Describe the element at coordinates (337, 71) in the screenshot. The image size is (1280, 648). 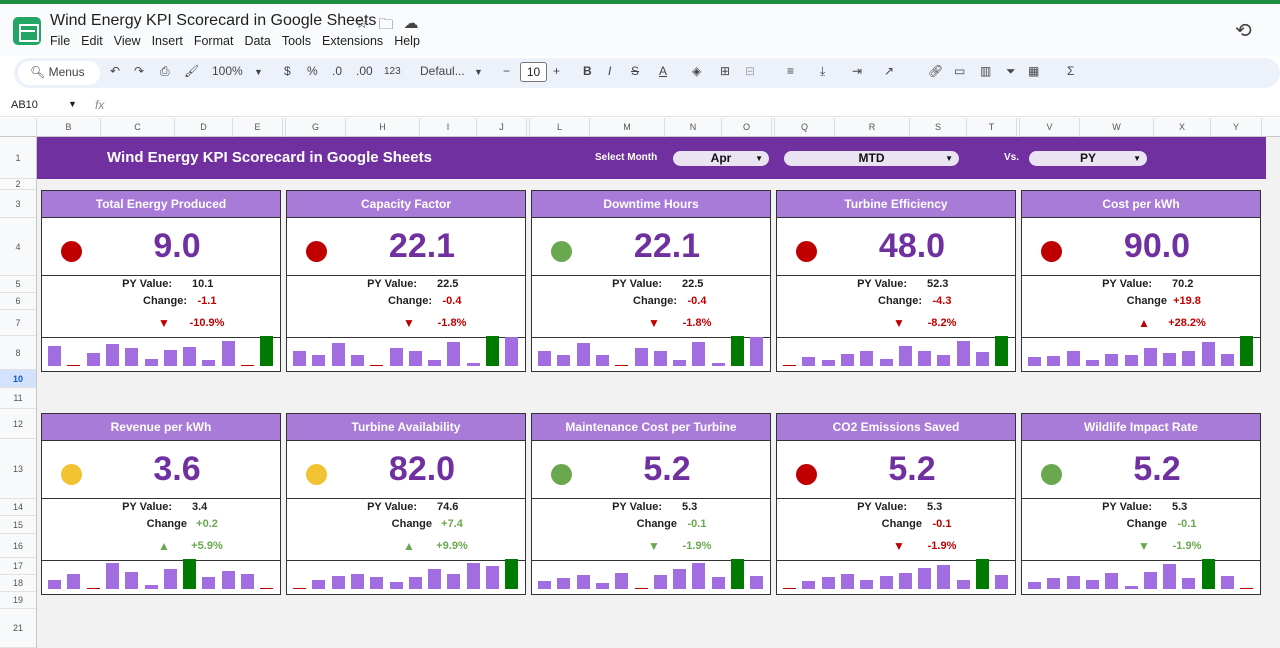
I see `decrease-decimal-button: .0` at that location.